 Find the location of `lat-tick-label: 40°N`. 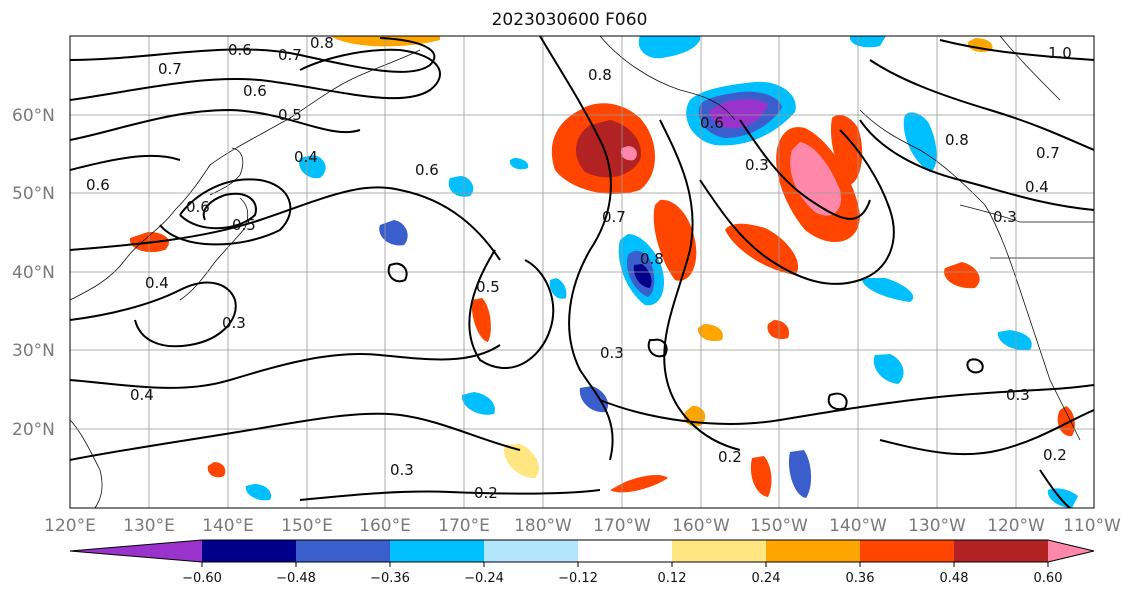

lat-tick-label: 40°N is located at coordinates (33, 273).